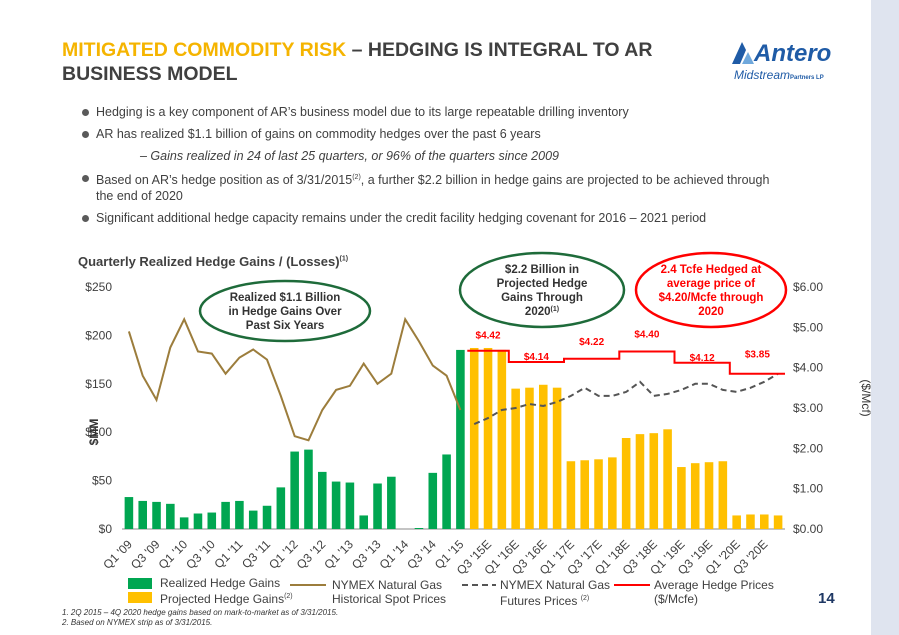 The width and height of the screenshot is (899, 635). Describe the element at coordinates (783, 62) in the screenshot. I see `company-logo: Antero MidstreamPartners LP` at that location.